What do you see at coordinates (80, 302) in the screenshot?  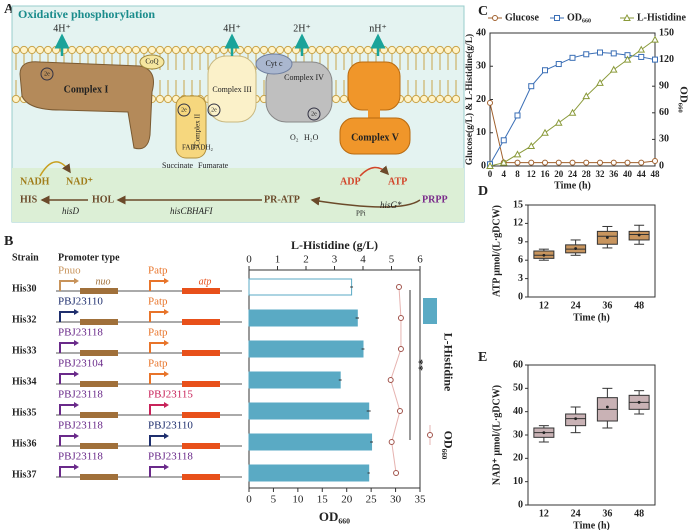 I see `promoter-label: PBJ23110` at bounding box center [80, 302].